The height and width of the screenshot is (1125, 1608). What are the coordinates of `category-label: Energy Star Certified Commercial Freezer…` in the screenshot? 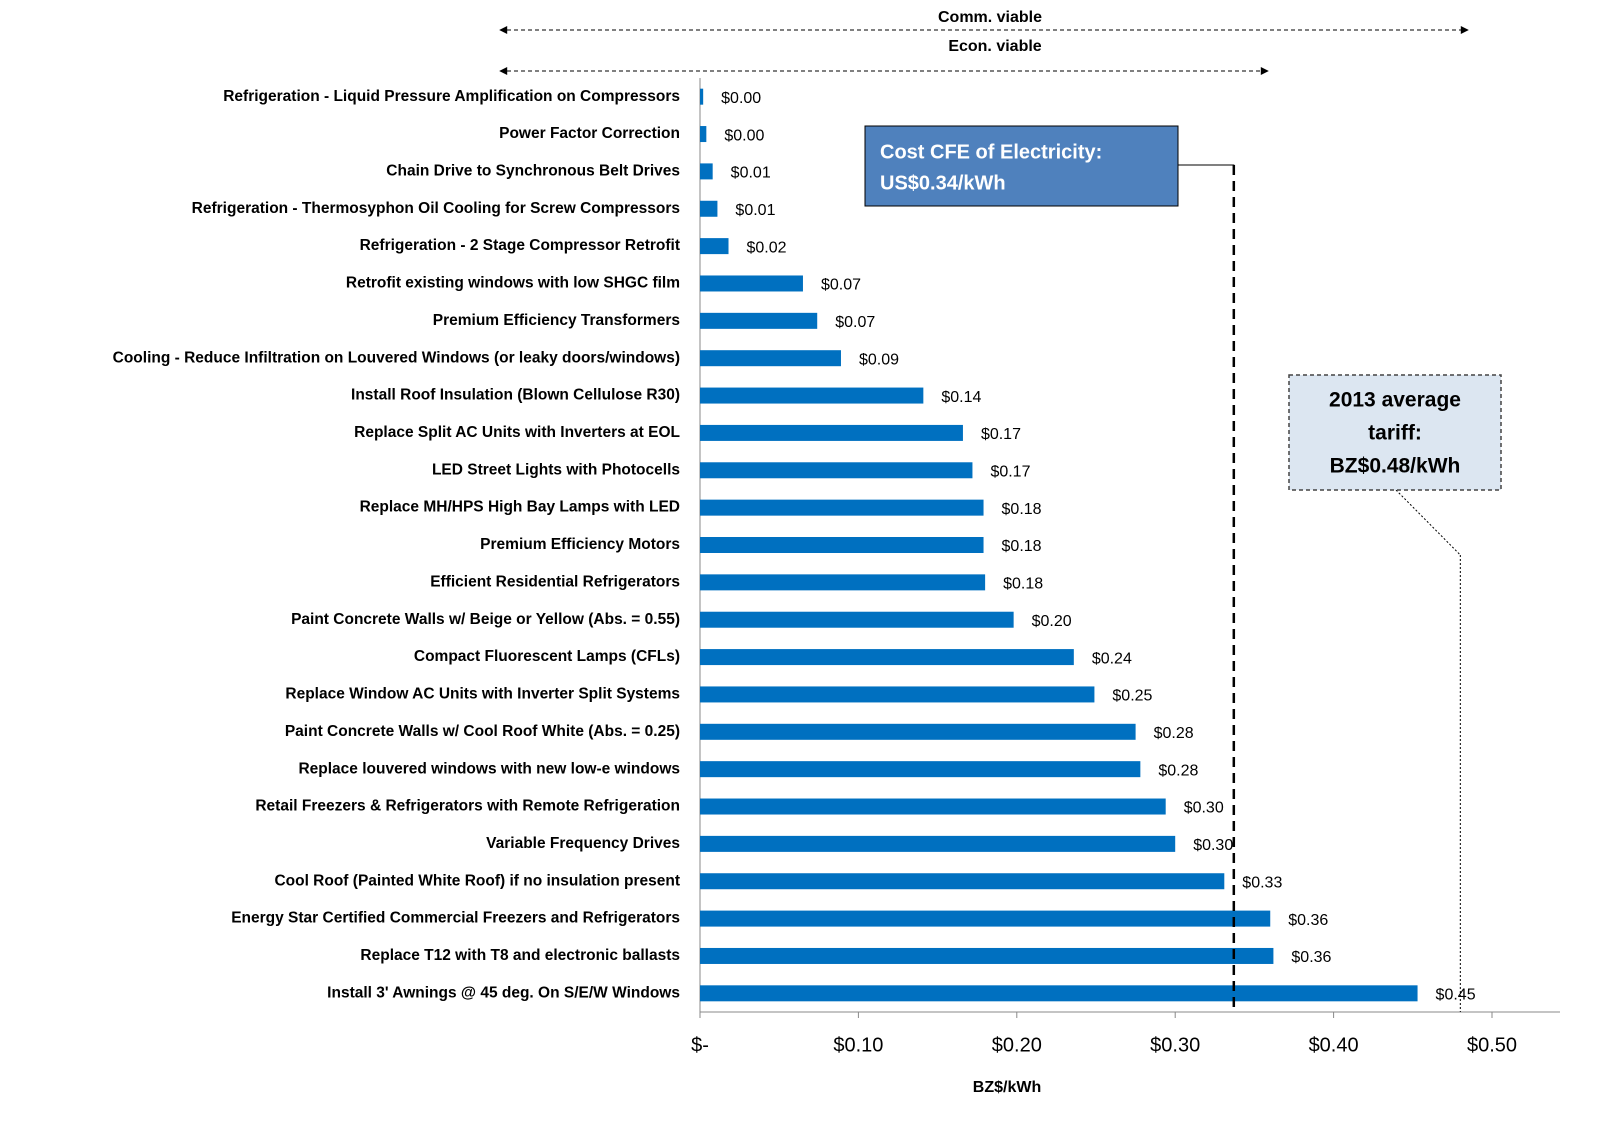 It's located at (455, 918).